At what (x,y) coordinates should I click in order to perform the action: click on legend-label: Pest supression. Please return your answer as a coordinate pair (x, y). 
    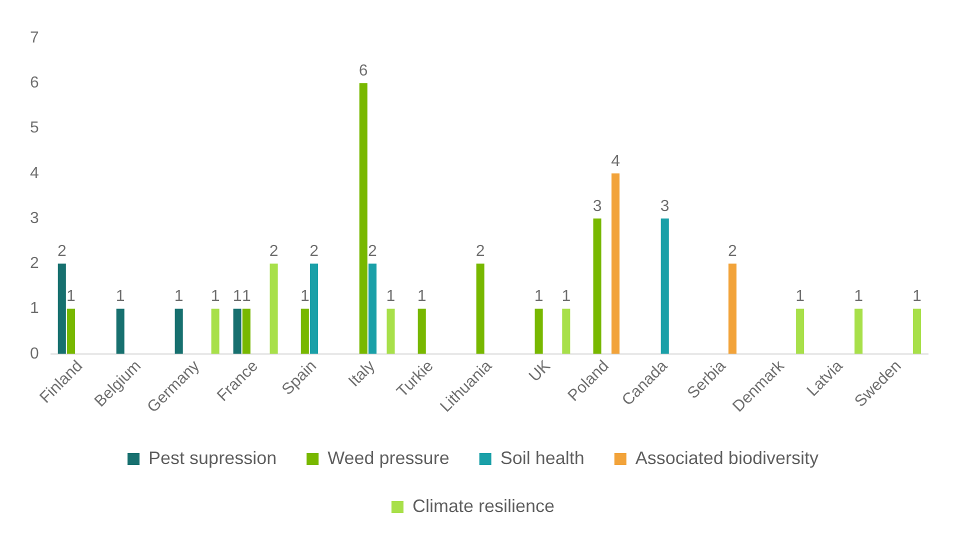
    Looking at the image, I should click on (212, 458).